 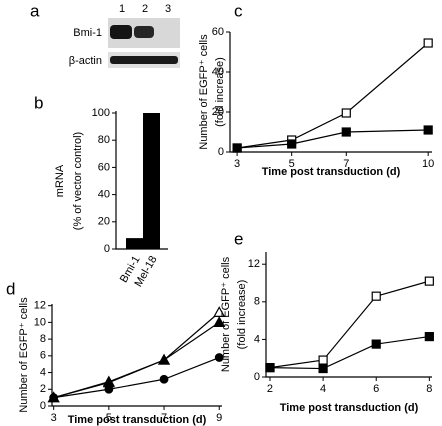 What do you see at coordinates (43, 356) in the screenshot?
I see `y-tick-label: 6` at bounding box center [43, 356].